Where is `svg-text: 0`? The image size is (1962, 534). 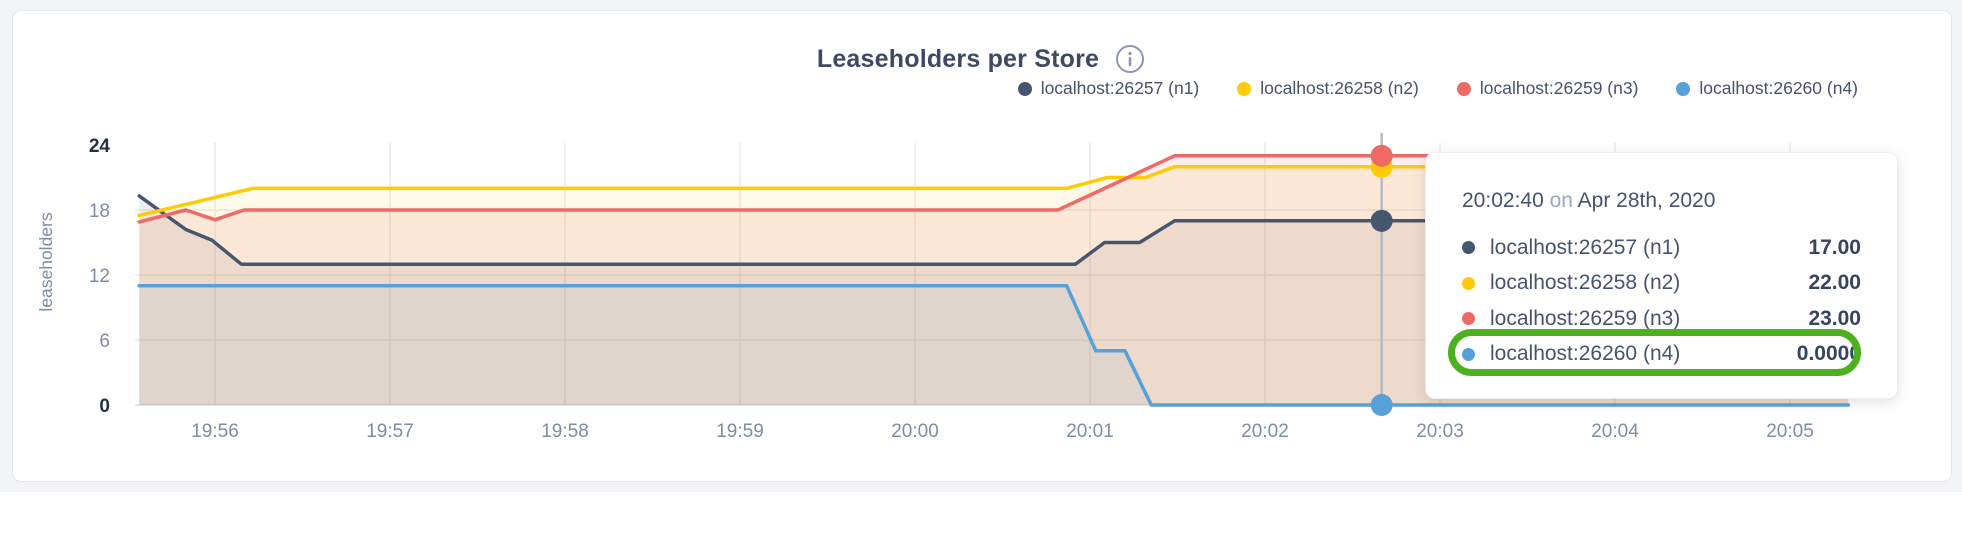
svg-text: 0 is located at coordinates (104, 406).